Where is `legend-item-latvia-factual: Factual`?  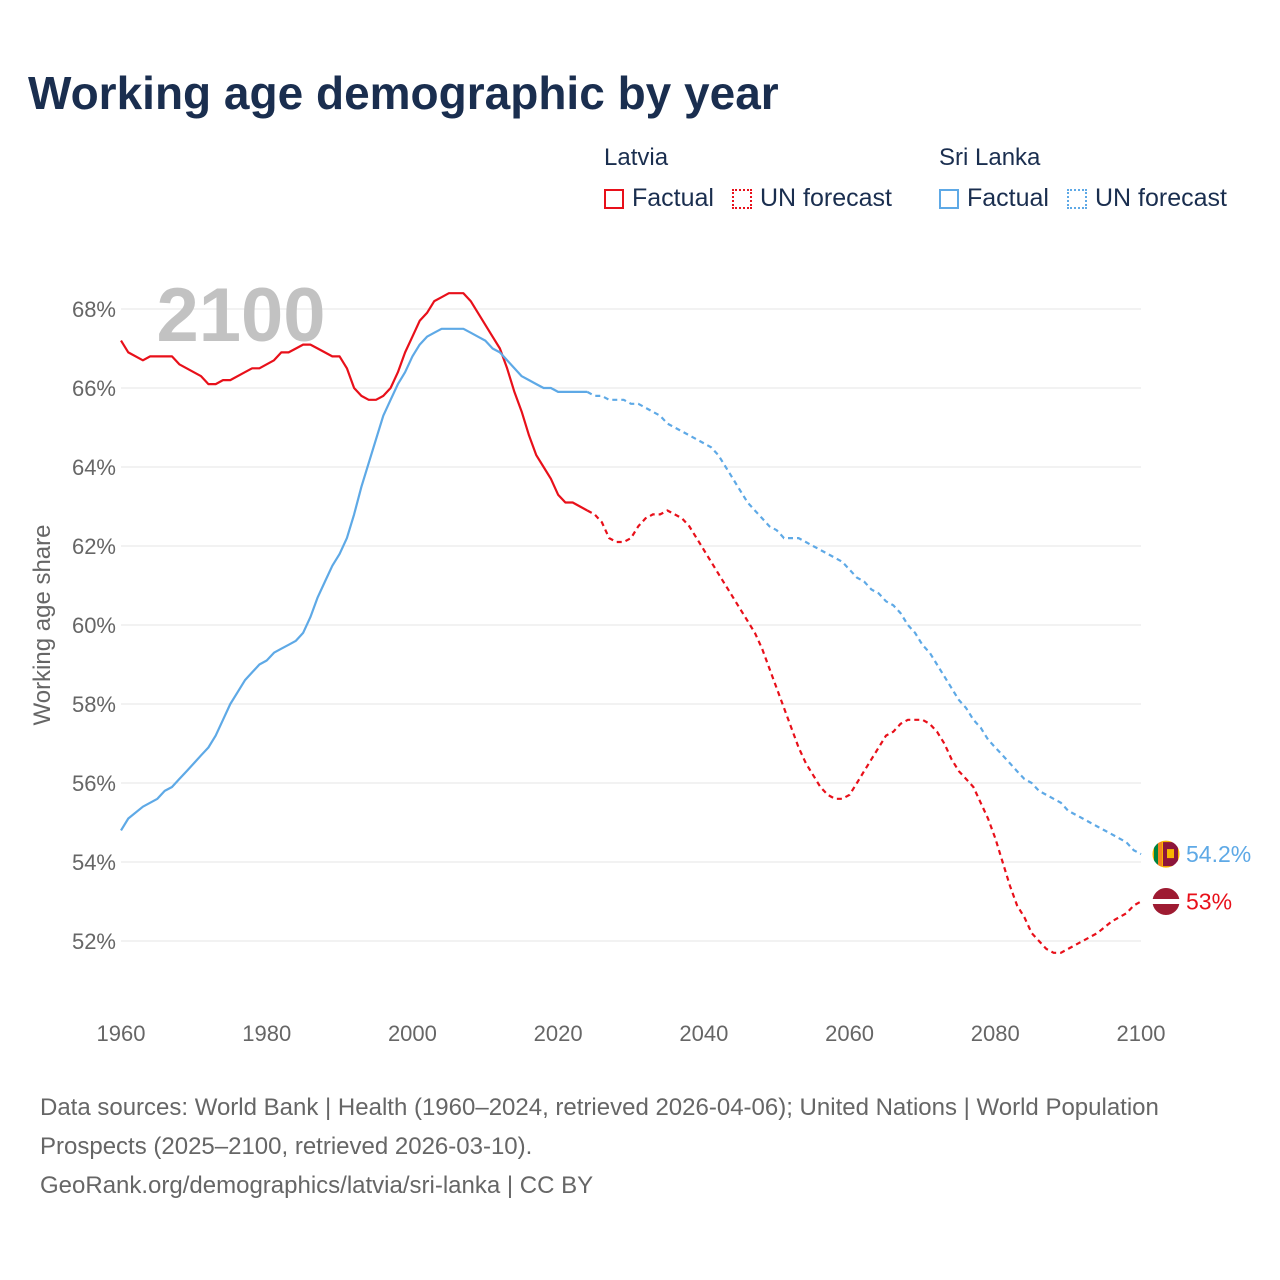 legend-item-latvia-factual: Factual is located at coordinates (659, 198).